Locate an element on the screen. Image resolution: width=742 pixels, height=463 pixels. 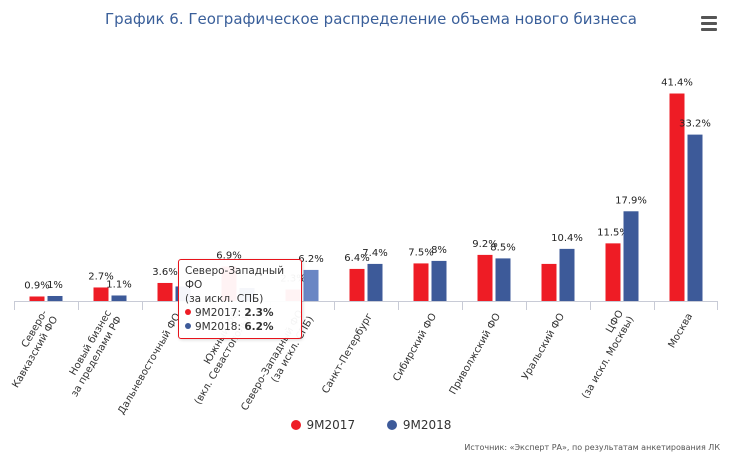
legend-item-9m2017: 9M2017 is located at coordinates (323, 425).